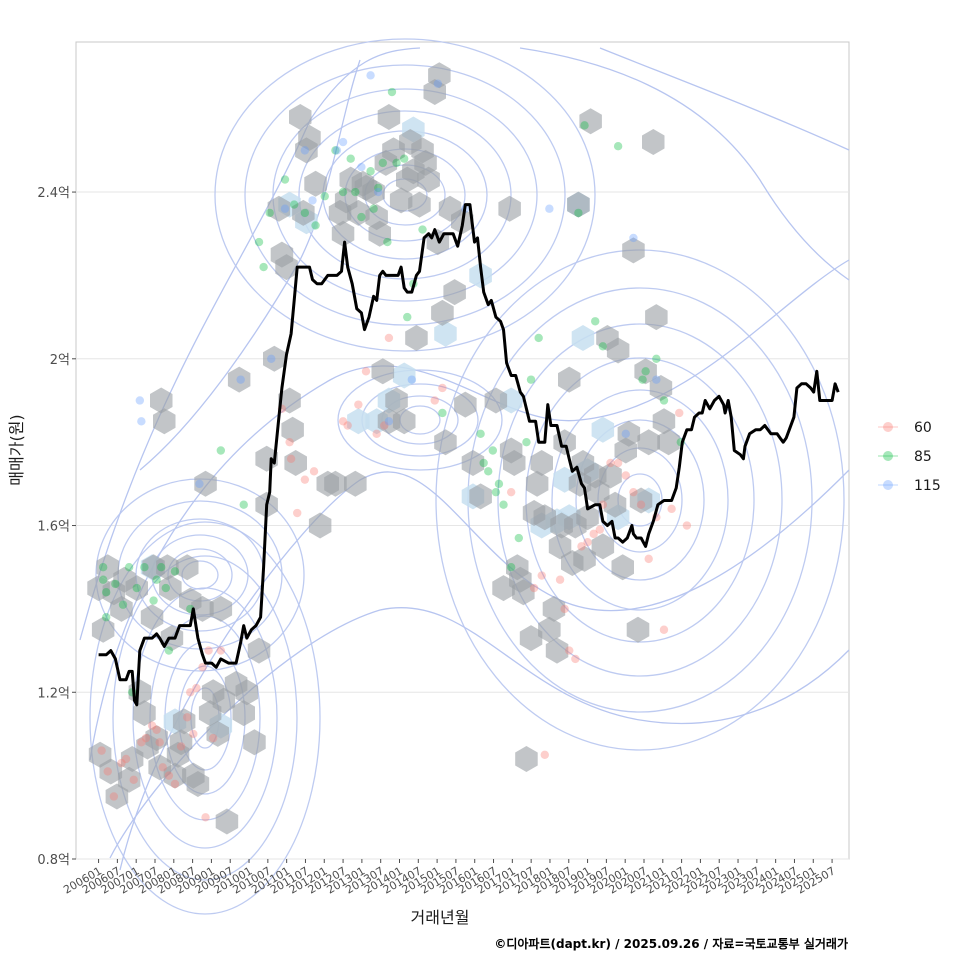  Describe the element at coordinates (888, 456) in the screenshot. I see `legend-key-dot` at that location.